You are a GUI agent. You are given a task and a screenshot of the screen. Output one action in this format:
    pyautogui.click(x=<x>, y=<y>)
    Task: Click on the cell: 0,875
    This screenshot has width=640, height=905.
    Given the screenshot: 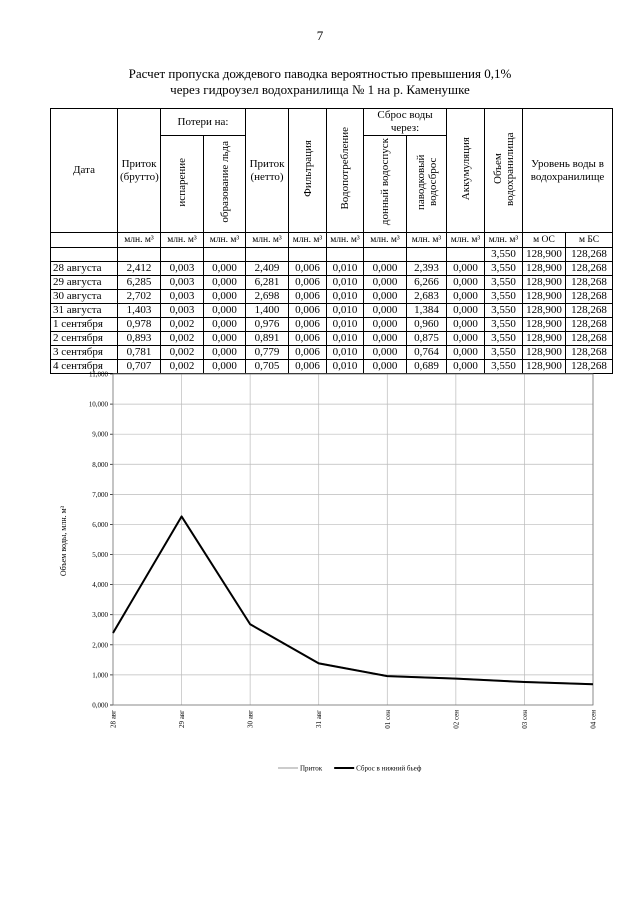 What is the action you would take?
    pyautogui.click(x=427, y=338)
    